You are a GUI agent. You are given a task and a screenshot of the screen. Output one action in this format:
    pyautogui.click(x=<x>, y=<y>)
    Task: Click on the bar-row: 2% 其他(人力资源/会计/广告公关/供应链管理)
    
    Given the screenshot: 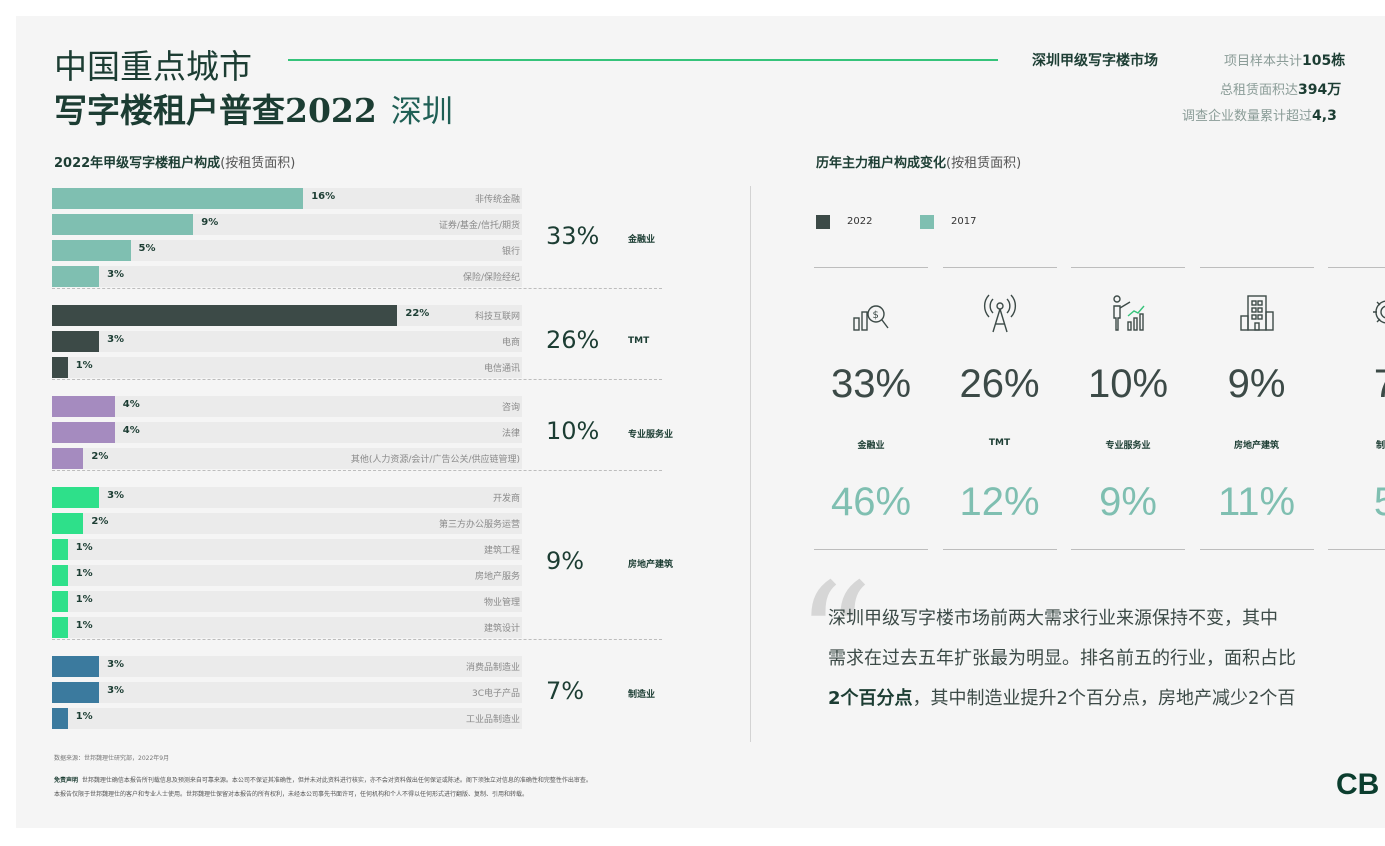 What is the action you would take?
    pyautogui.click(x=287, y=458)
    